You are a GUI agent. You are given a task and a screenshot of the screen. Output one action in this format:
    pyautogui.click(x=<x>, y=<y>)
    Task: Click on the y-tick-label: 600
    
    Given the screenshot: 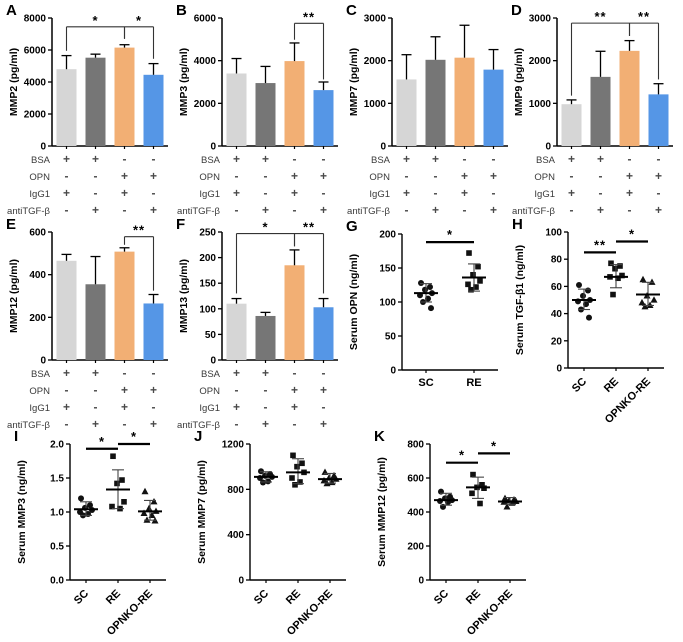 What is the action you would take?
    pyautogui.click(x=37, y=233)
    